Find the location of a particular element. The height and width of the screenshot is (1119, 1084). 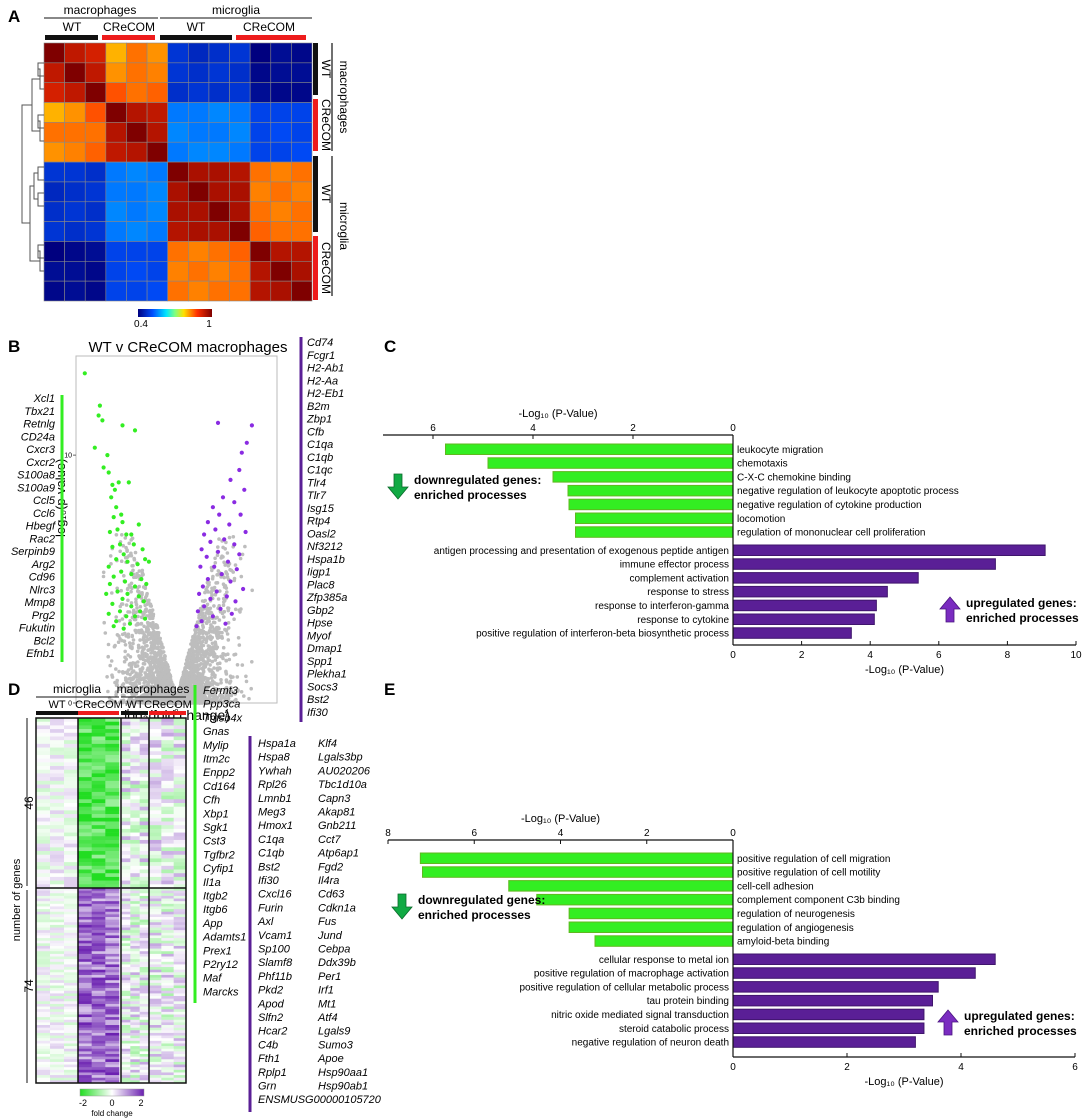

d-green-gene: Maf is located at coordinates (212, 979).